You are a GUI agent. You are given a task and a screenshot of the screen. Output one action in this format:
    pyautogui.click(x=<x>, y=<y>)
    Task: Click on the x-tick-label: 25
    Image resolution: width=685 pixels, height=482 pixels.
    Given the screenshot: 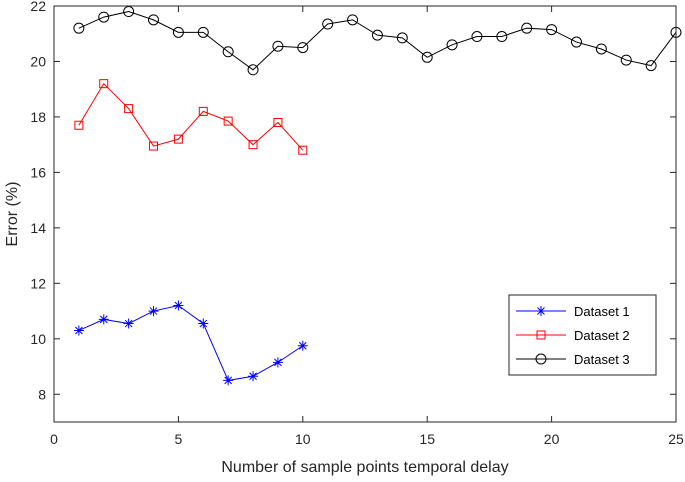 What is the action you would take?
    pyautogui.click(x=676, y=439)
    